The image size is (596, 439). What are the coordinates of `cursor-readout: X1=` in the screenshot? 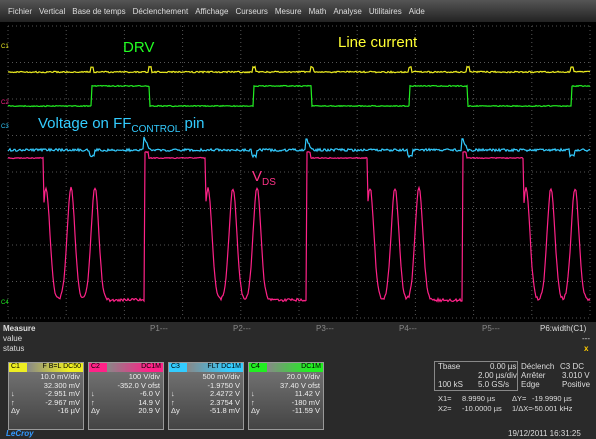 It's located at (445, 398).